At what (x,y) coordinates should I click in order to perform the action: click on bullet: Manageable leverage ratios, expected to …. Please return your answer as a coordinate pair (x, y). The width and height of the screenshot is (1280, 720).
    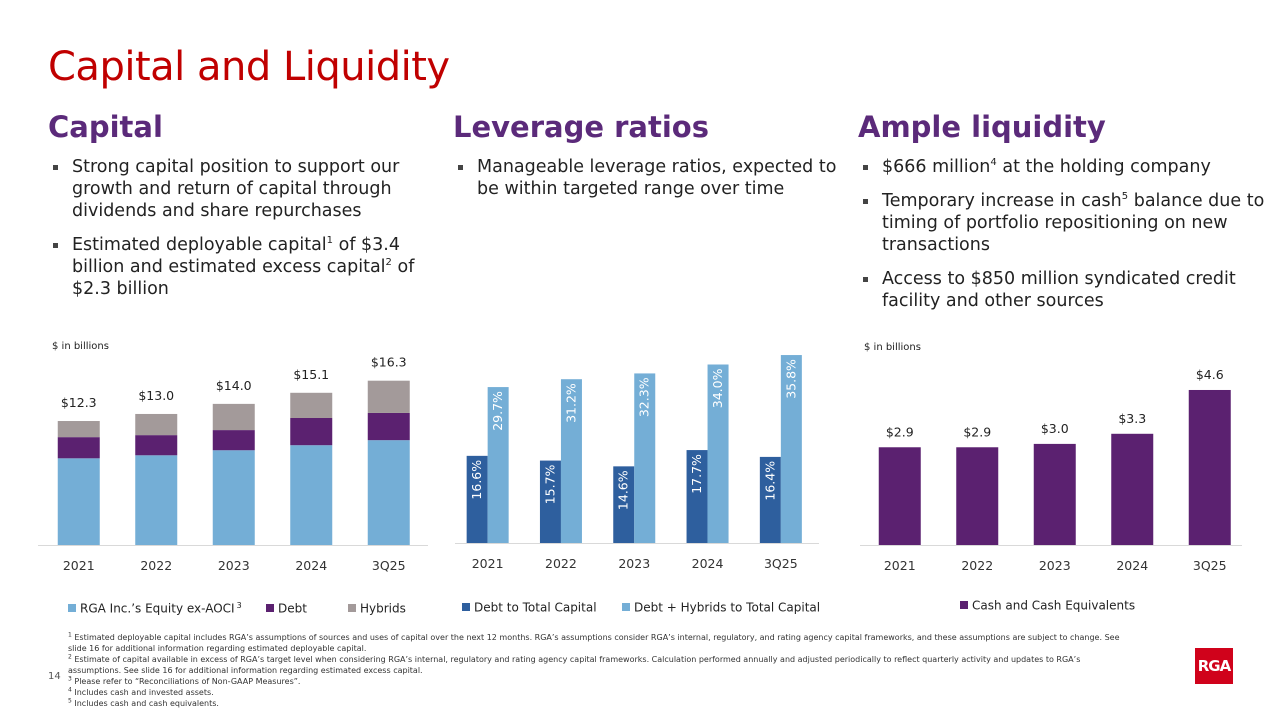
    Looking at the image, I should click on (645, 178).